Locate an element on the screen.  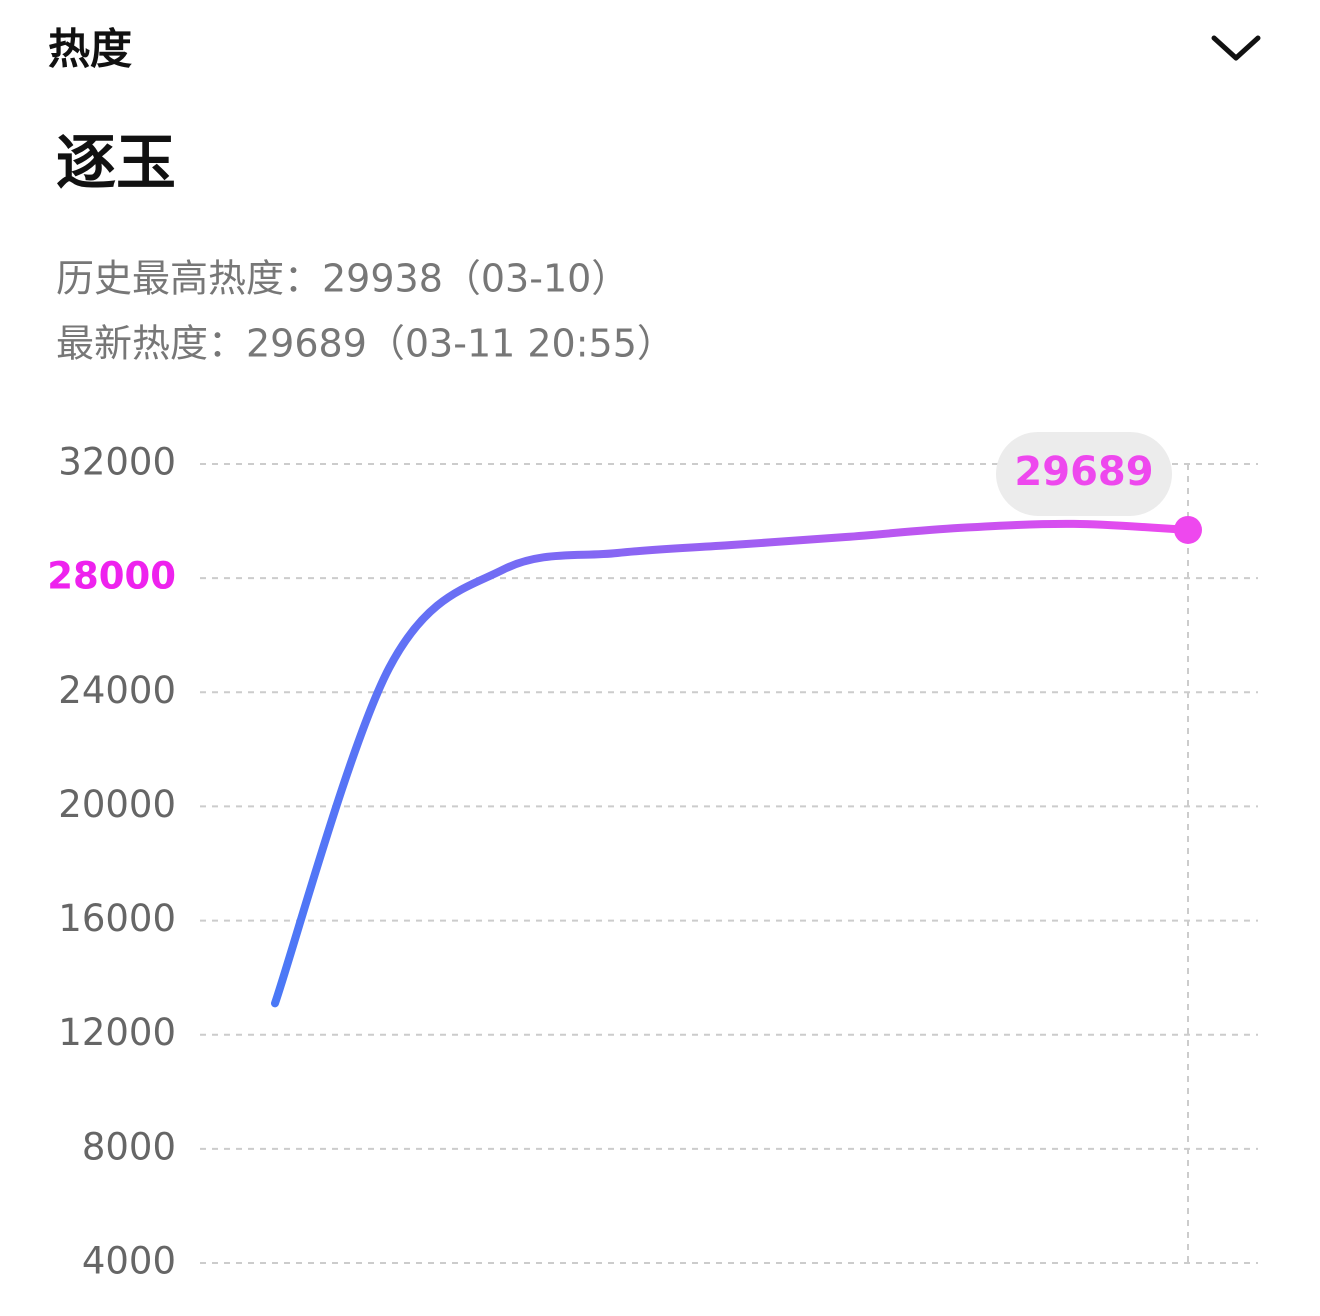
y-tick-label: 4000 is located at coordinates (129, 1261).